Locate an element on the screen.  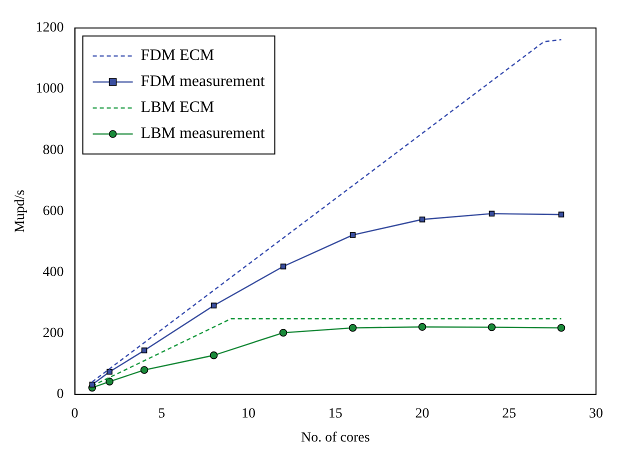
y-tick-label: 0 is located at coordinates (60, 394).